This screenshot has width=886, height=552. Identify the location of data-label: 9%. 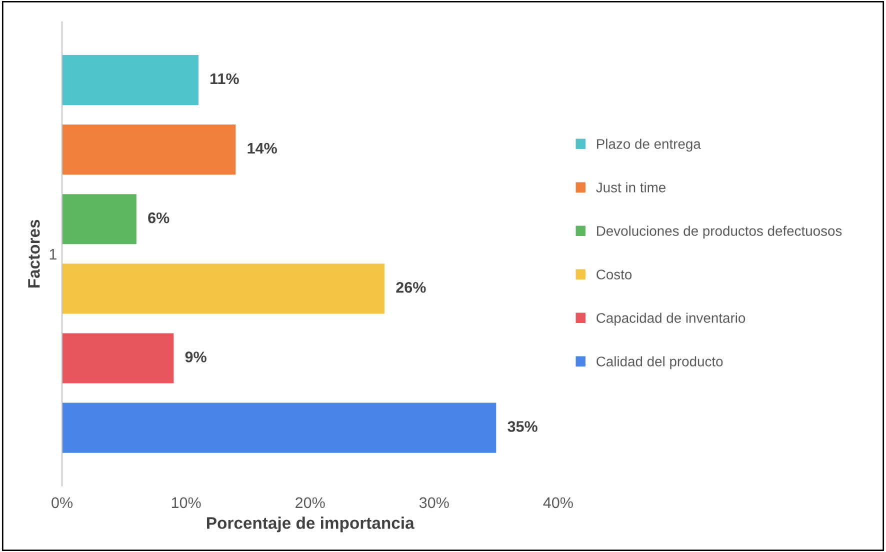
(195, 357).